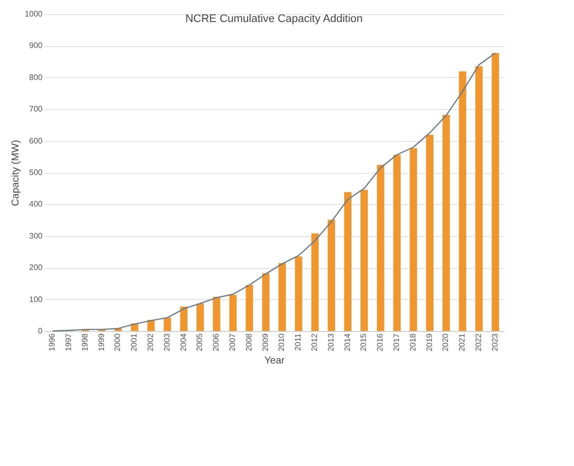 The image size is (574, 466). Describe the element at coordinates (52, 342) in the screenshot. I see `x-tick-label: 1996` at that location.